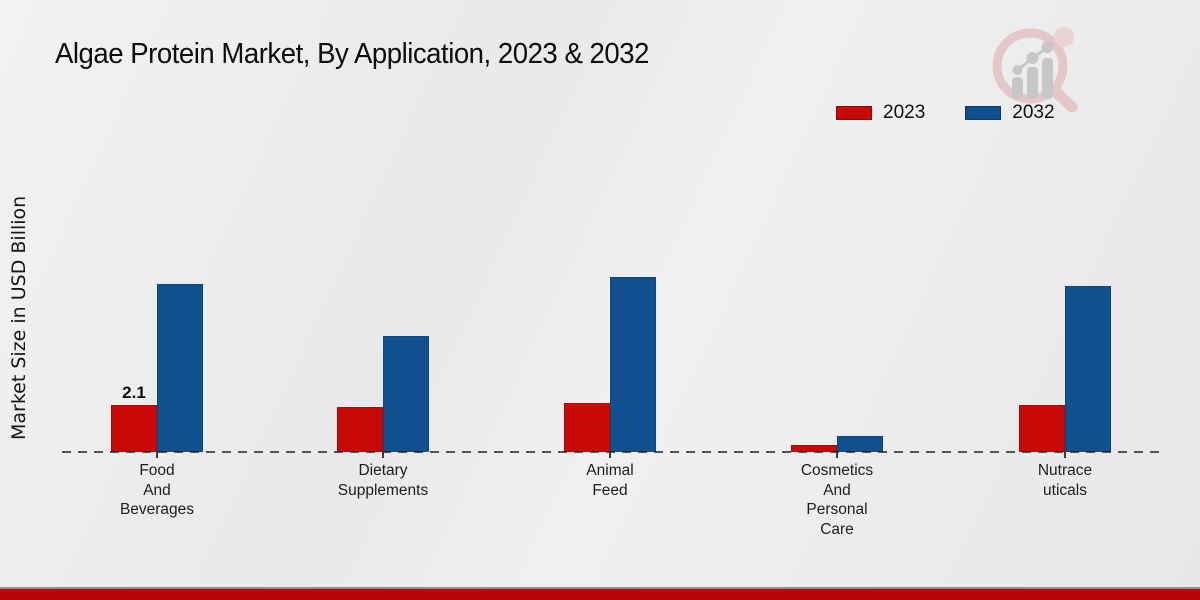  Describe the element at coordinates (134, 392) in the screenshot. I see `bar-value-label-2023: 2.1` at that location.